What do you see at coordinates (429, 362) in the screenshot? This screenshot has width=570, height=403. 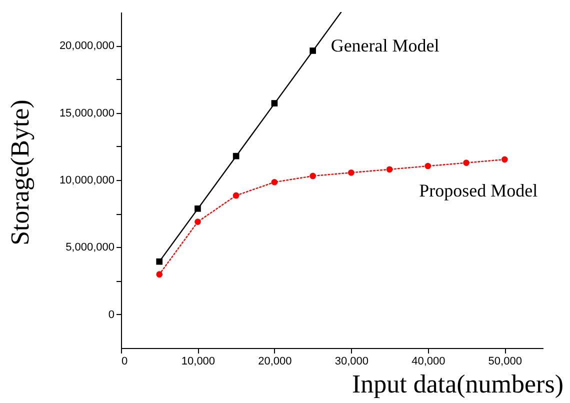 I see `x-tick-label: 40,000` at bounding box center [429, 362].